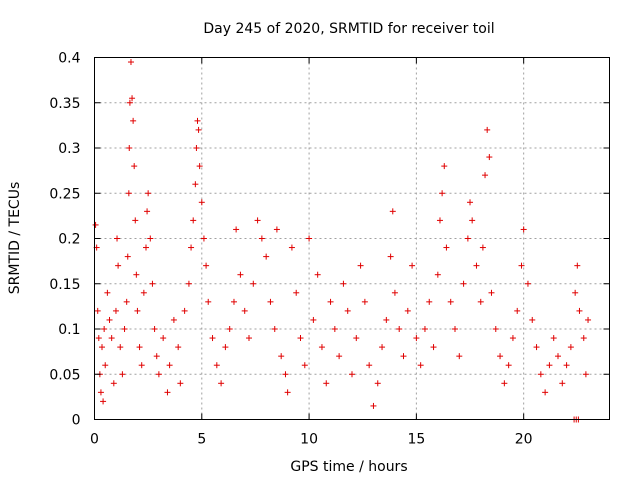 This screenshot has width=640, height=480. Describe the element at coordinates (309, 440) in the screenshot. I see `x-tick-label: 10` at that location.